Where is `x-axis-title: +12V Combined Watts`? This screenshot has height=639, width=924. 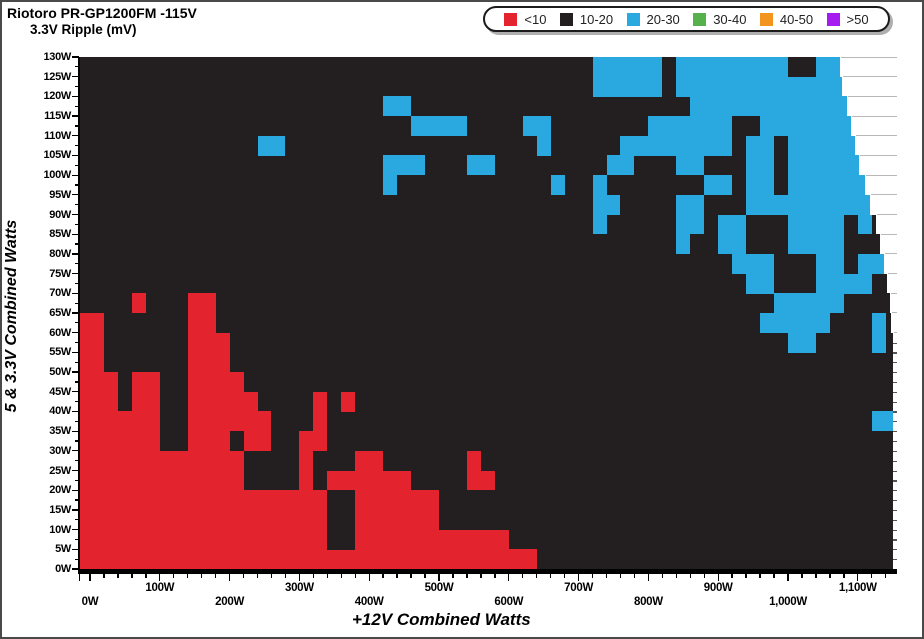 x-axis-title: +12V Combined Watts is located at coordinates (441, 619).